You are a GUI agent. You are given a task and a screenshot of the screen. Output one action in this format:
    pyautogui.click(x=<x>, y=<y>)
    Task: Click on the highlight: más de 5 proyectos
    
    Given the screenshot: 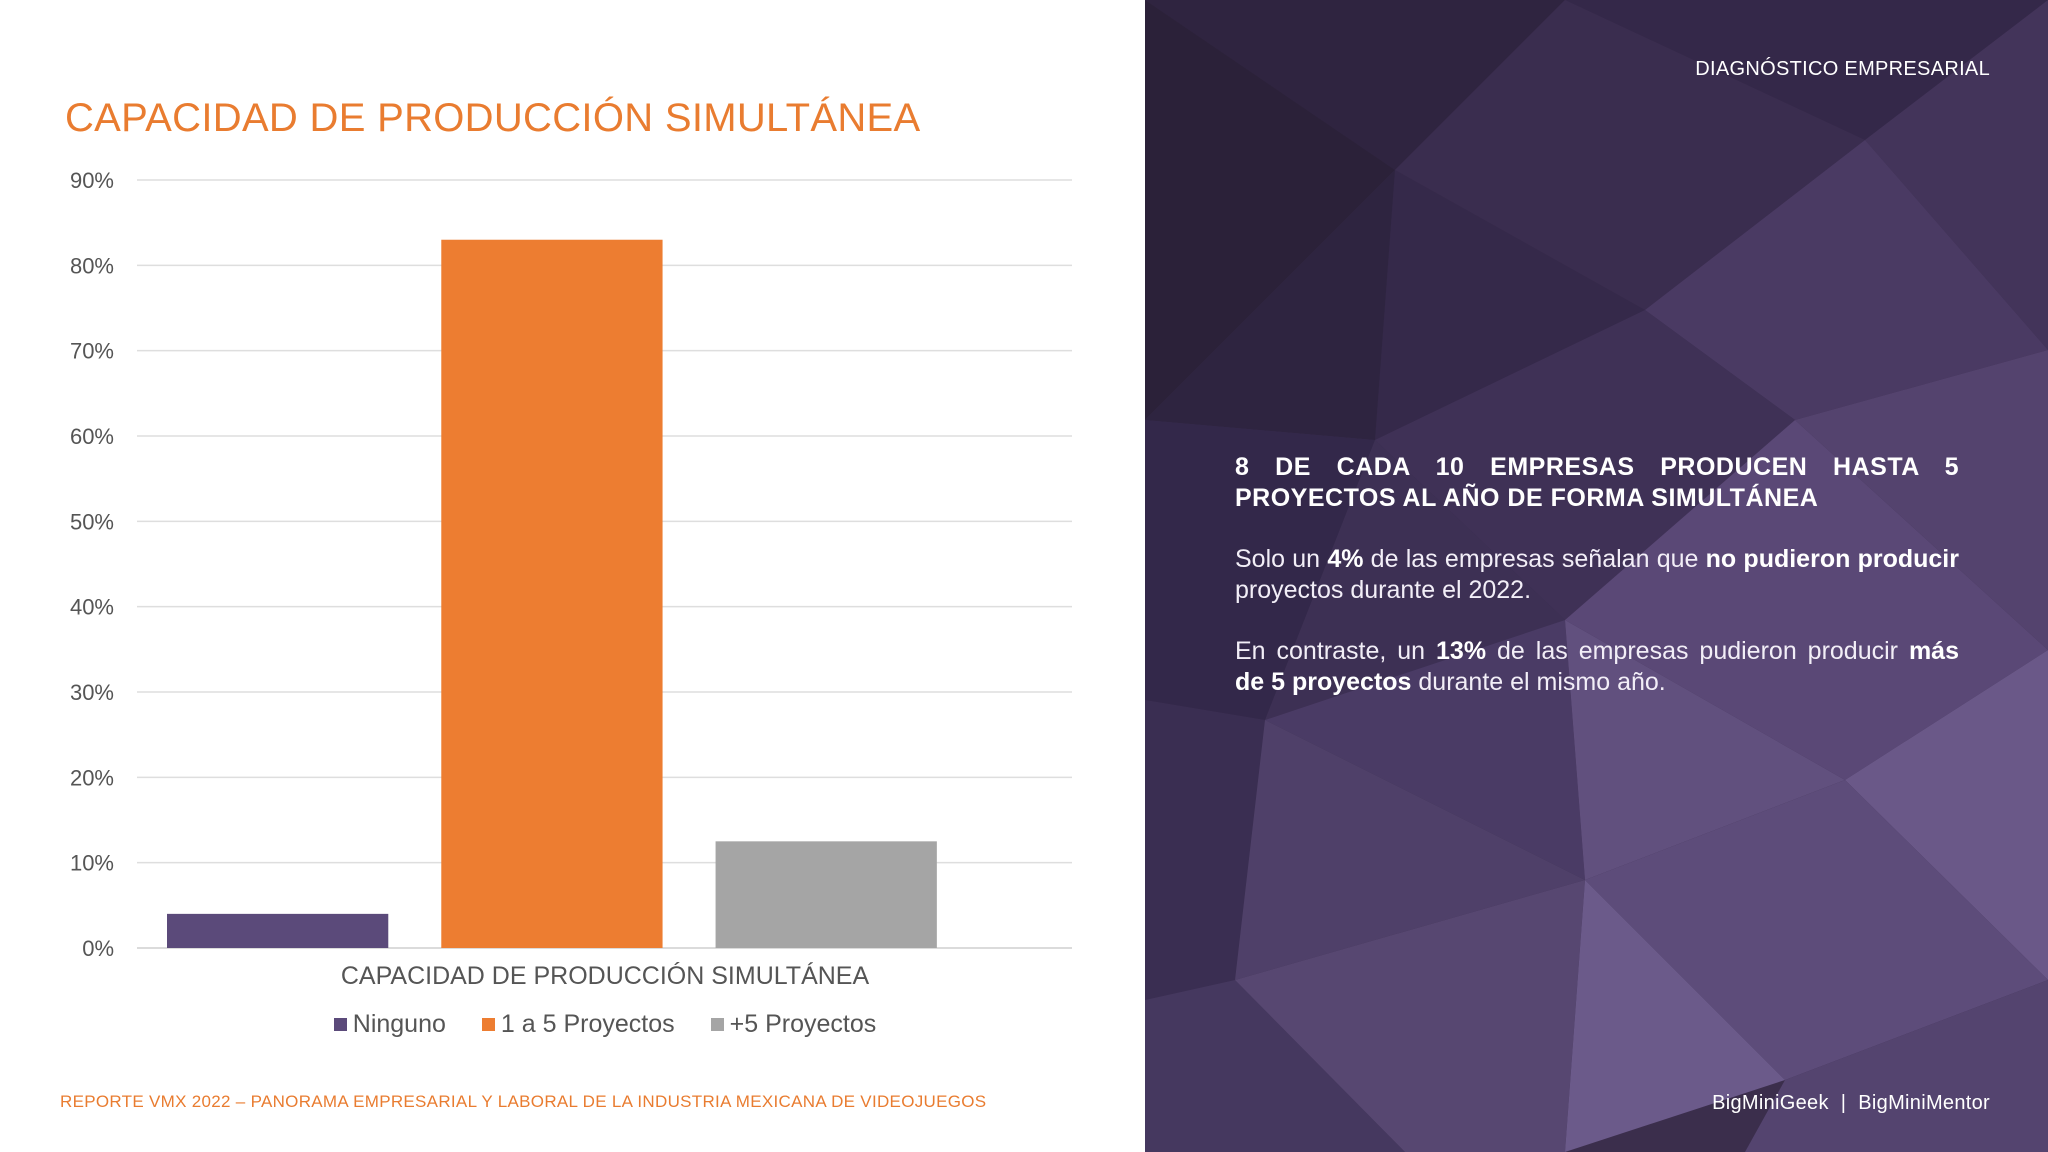 What is the action you would take?
    pyautogui.click(x=1597, y=666)
    